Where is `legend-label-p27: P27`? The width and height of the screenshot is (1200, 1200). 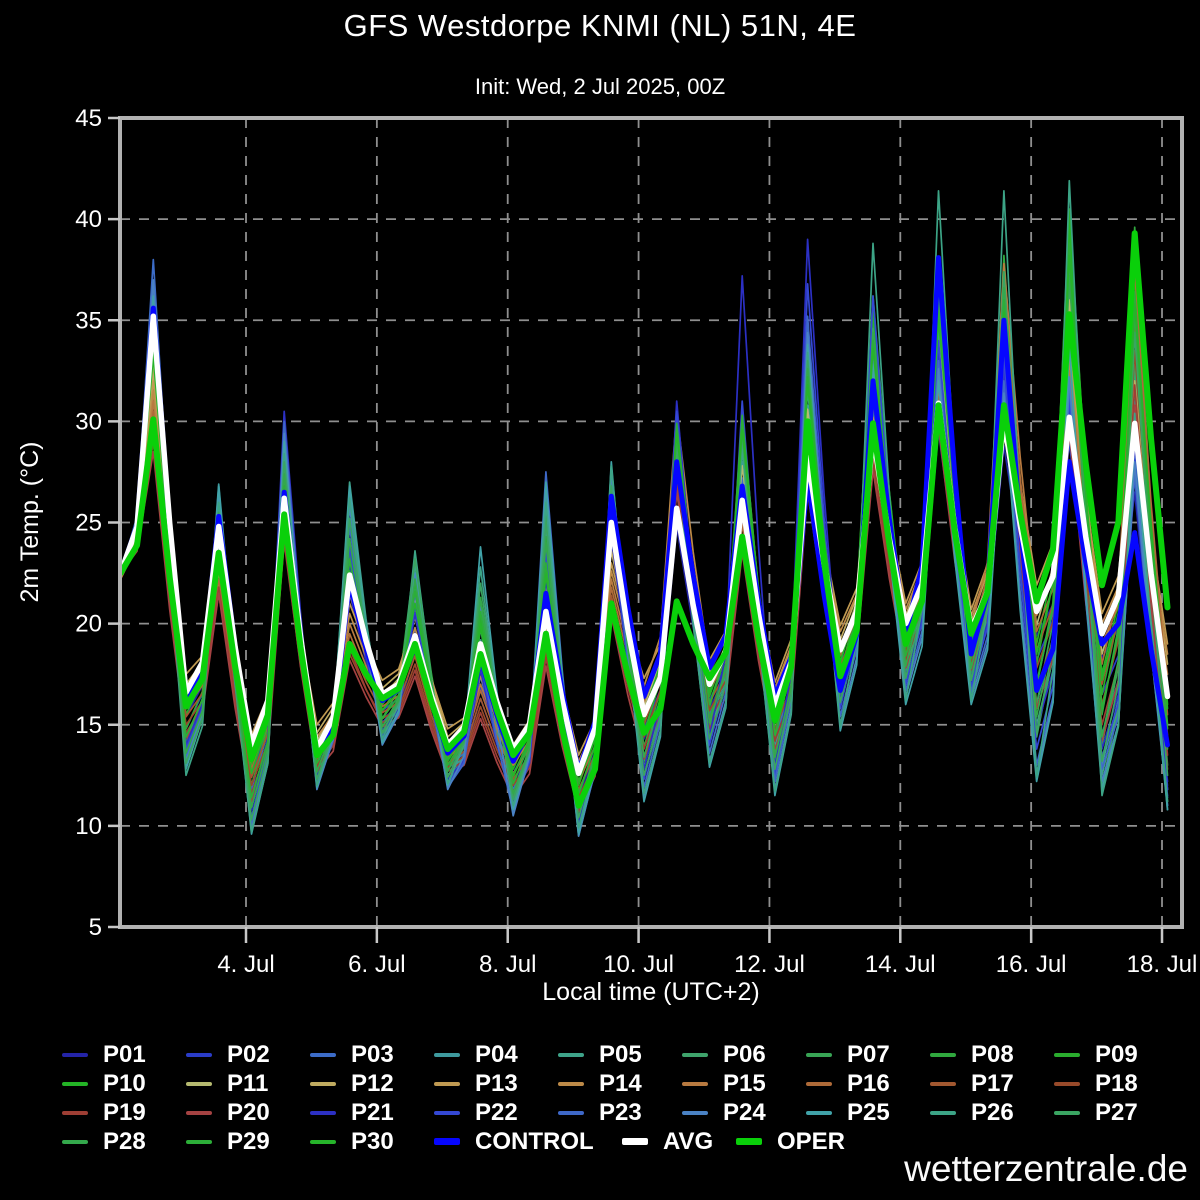 legend-label-p27: P27 is located at coordinates (1116, 1112).